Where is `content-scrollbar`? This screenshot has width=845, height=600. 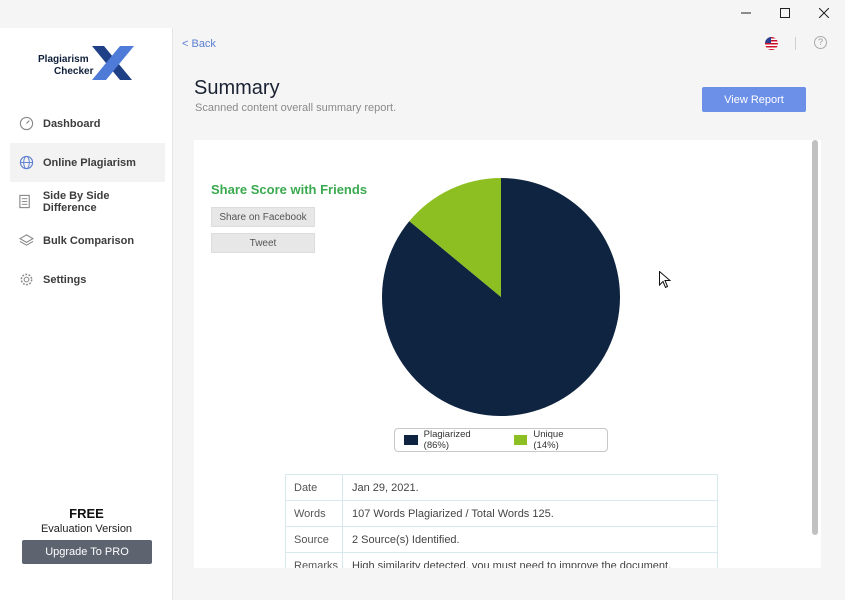
content-scrollbar is located at coordinates (815, 337).